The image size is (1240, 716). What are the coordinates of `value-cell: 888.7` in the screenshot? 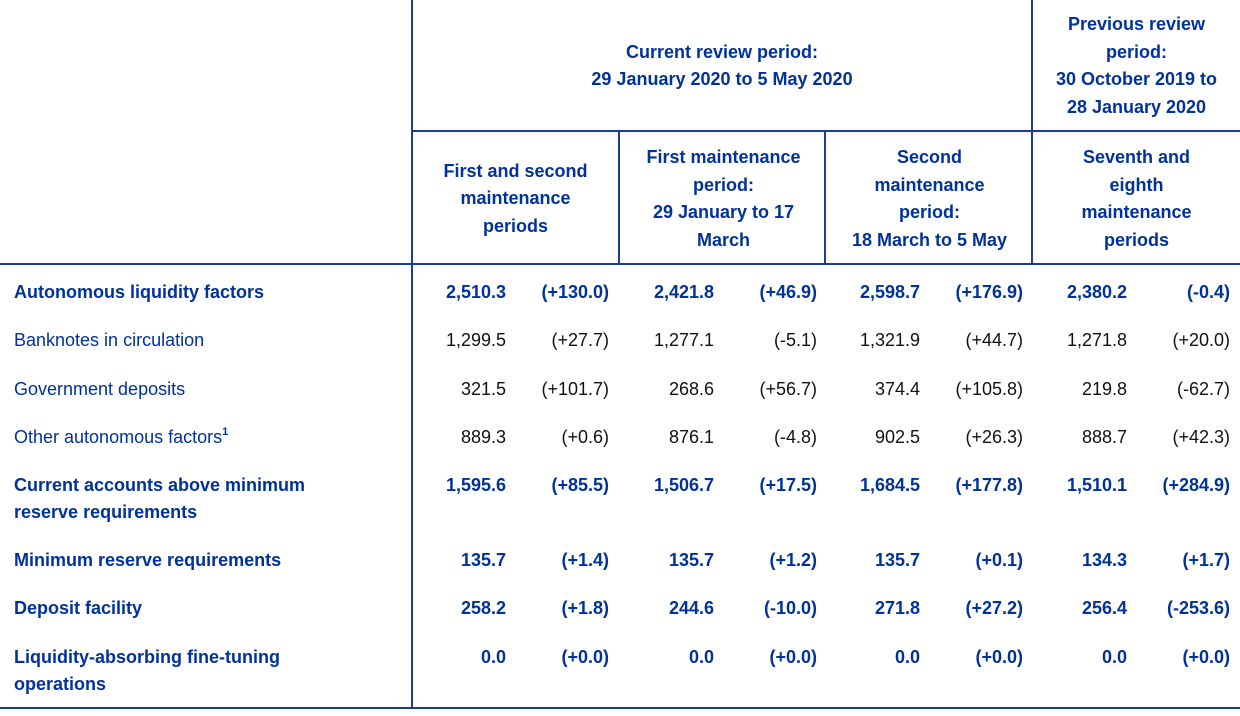 It's located at (1104, 436).